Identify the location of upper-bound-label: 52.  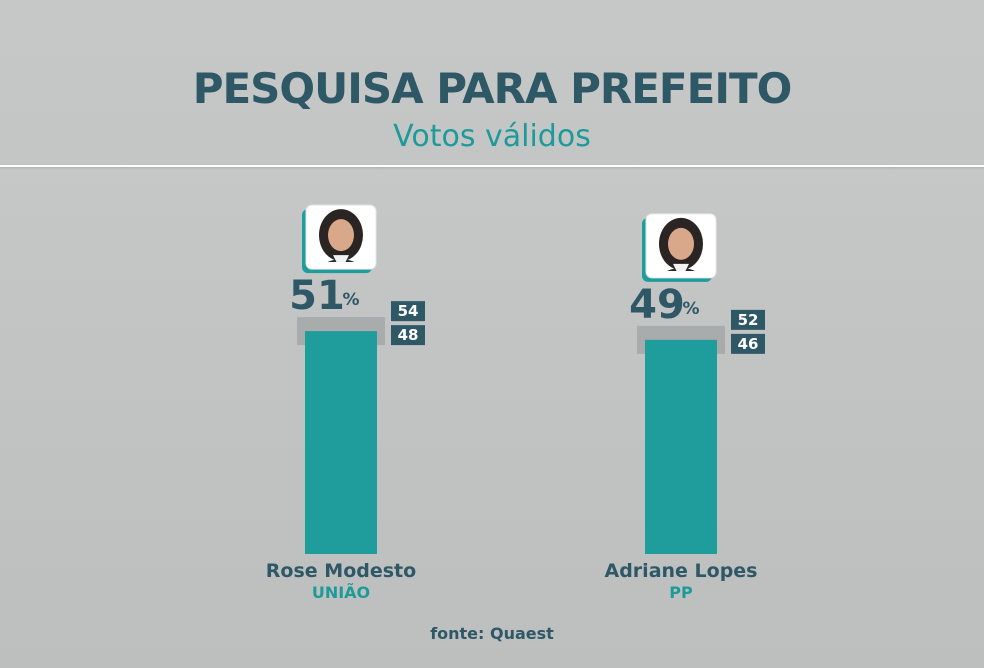
(748, 320).